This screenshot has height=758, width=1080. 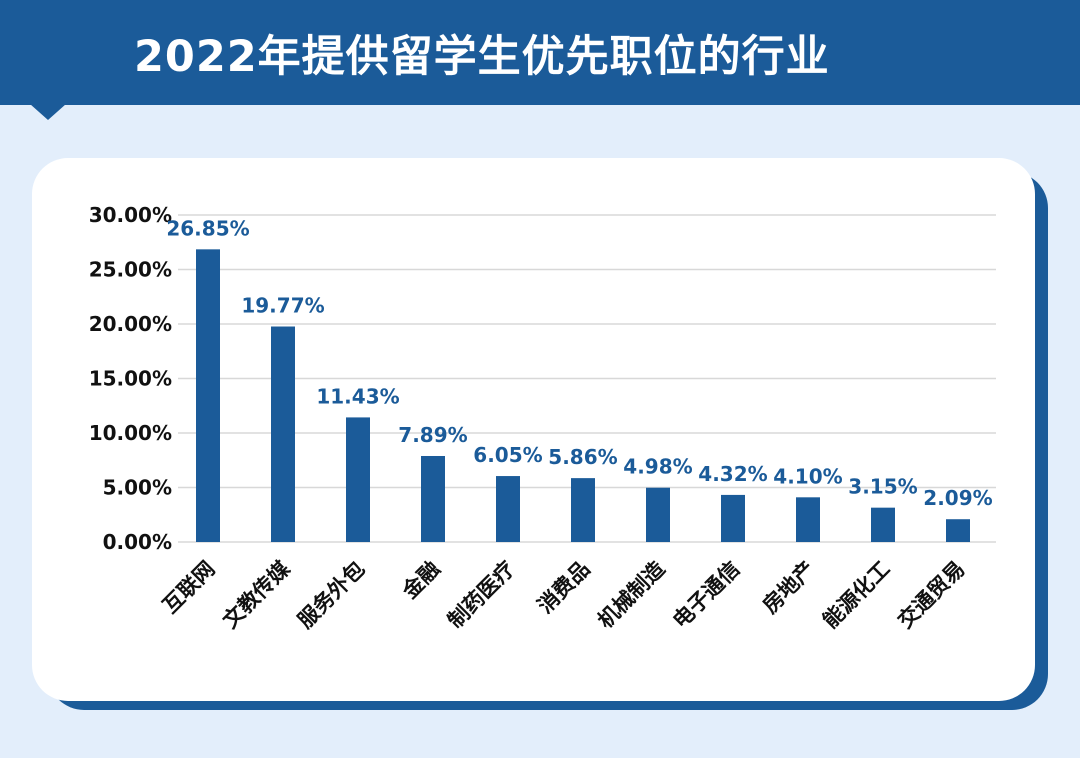 I want to click on category-label: 制药医疗, so click(x=481, y=595).